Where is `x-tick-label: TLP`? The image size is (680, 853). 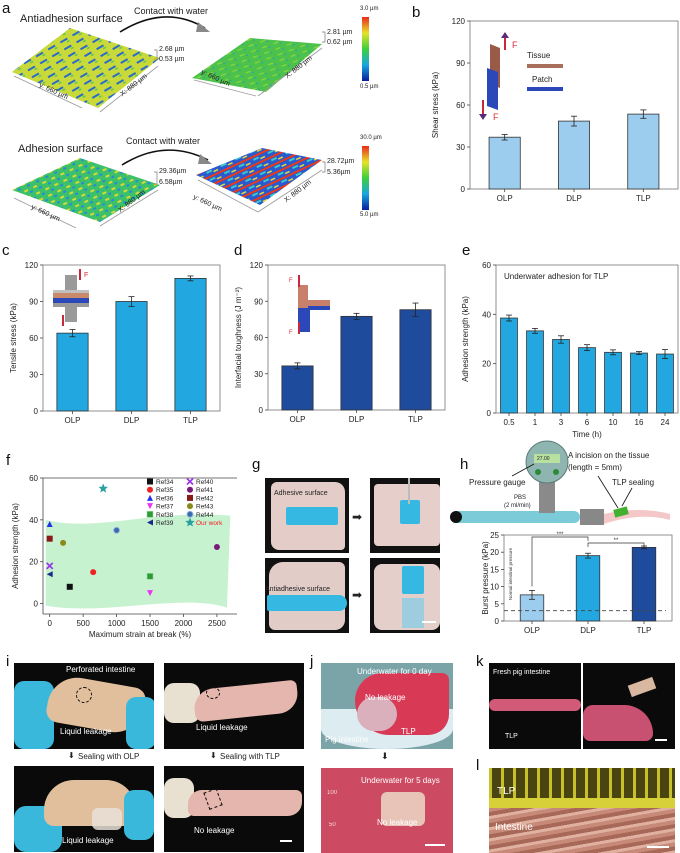 x-tick-label: TLP is located at coordinates (644, 630).